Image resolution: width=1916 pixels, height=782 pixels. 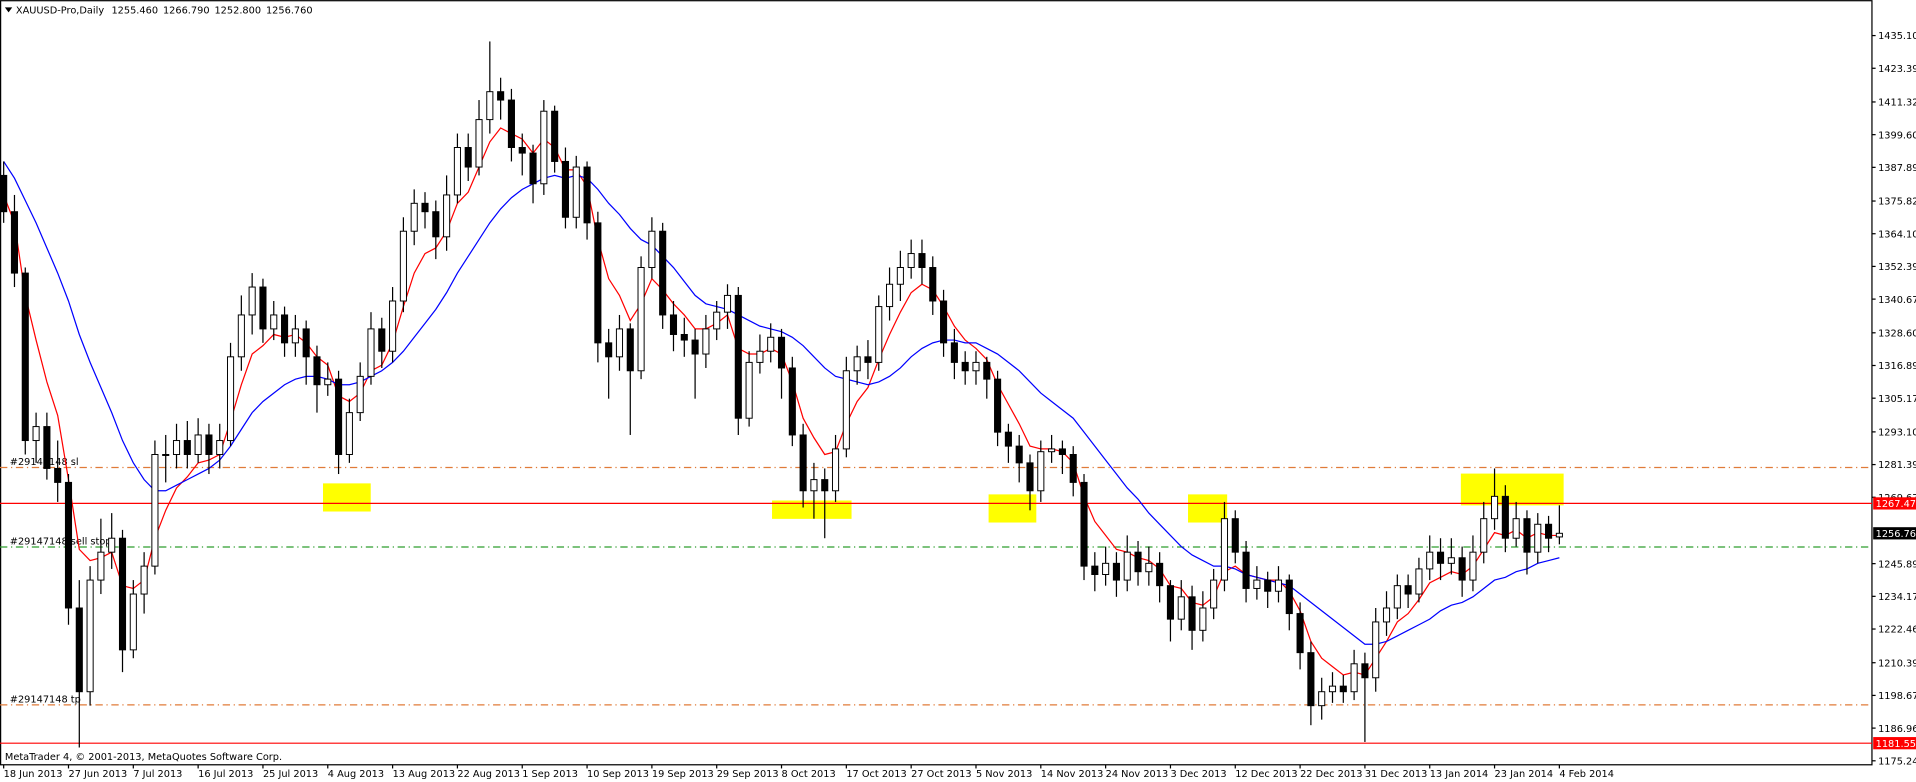 I want to click on x-tick-label: 29 Sep 2013, so click(x=748, y=774).